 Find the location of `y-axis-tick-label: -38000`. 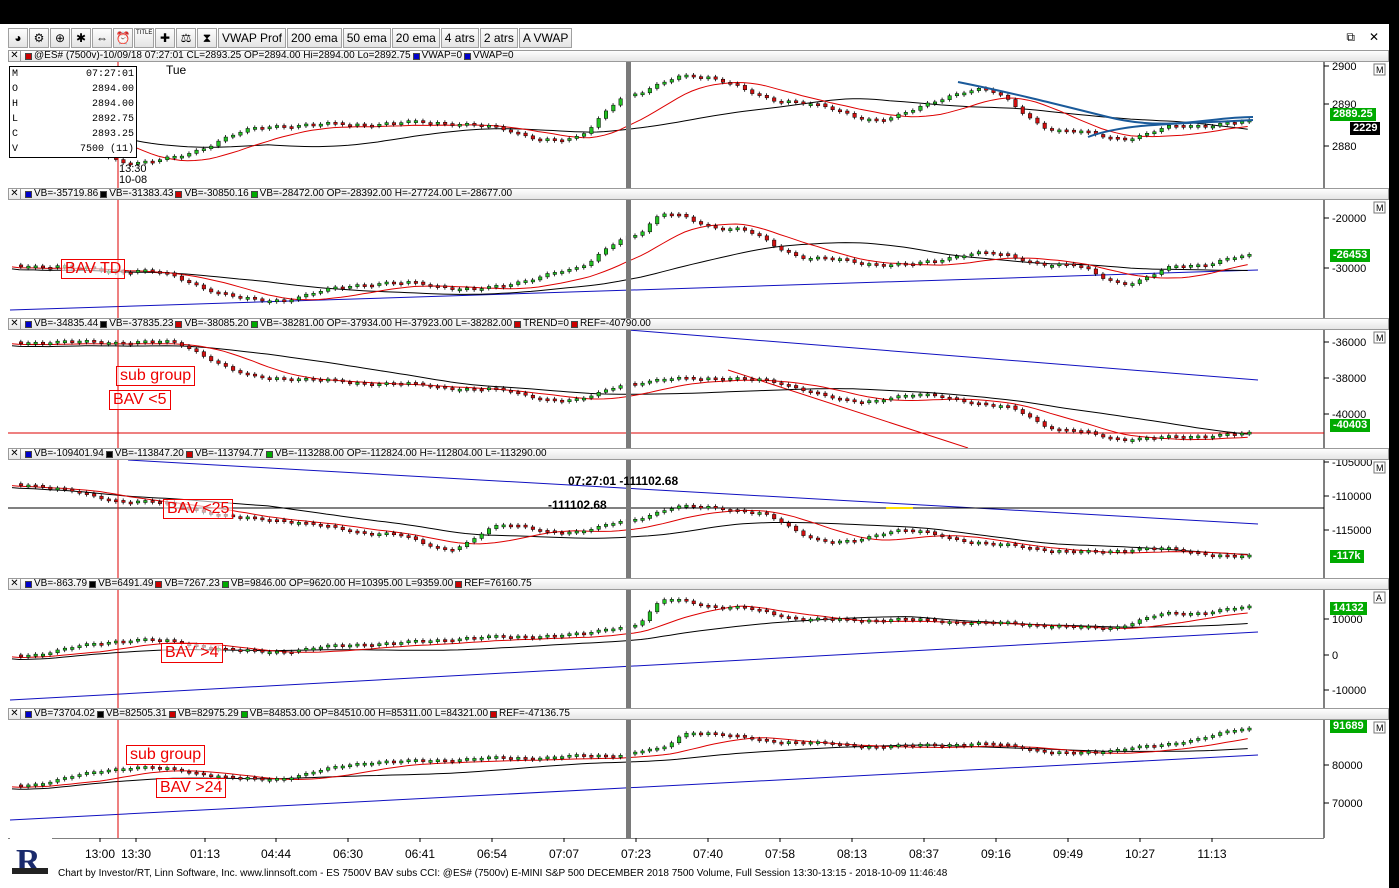

y-axis-tick-label: -38000 is located at coordinates (1349, 379).